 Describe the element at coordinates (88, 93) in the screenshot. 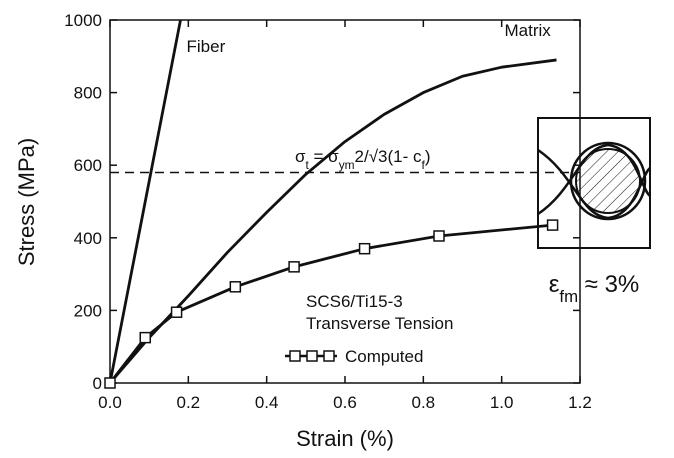

I see `y-tick-label: 800` at that location.